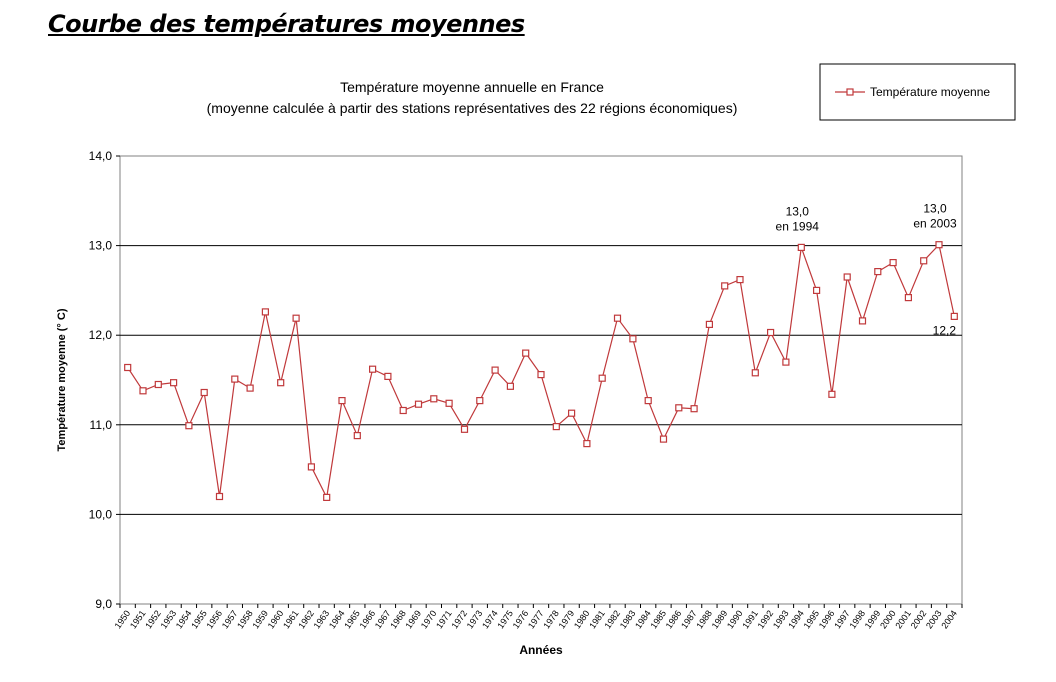  I want to click on y-tick-label: 10,0, so click(101, 514).